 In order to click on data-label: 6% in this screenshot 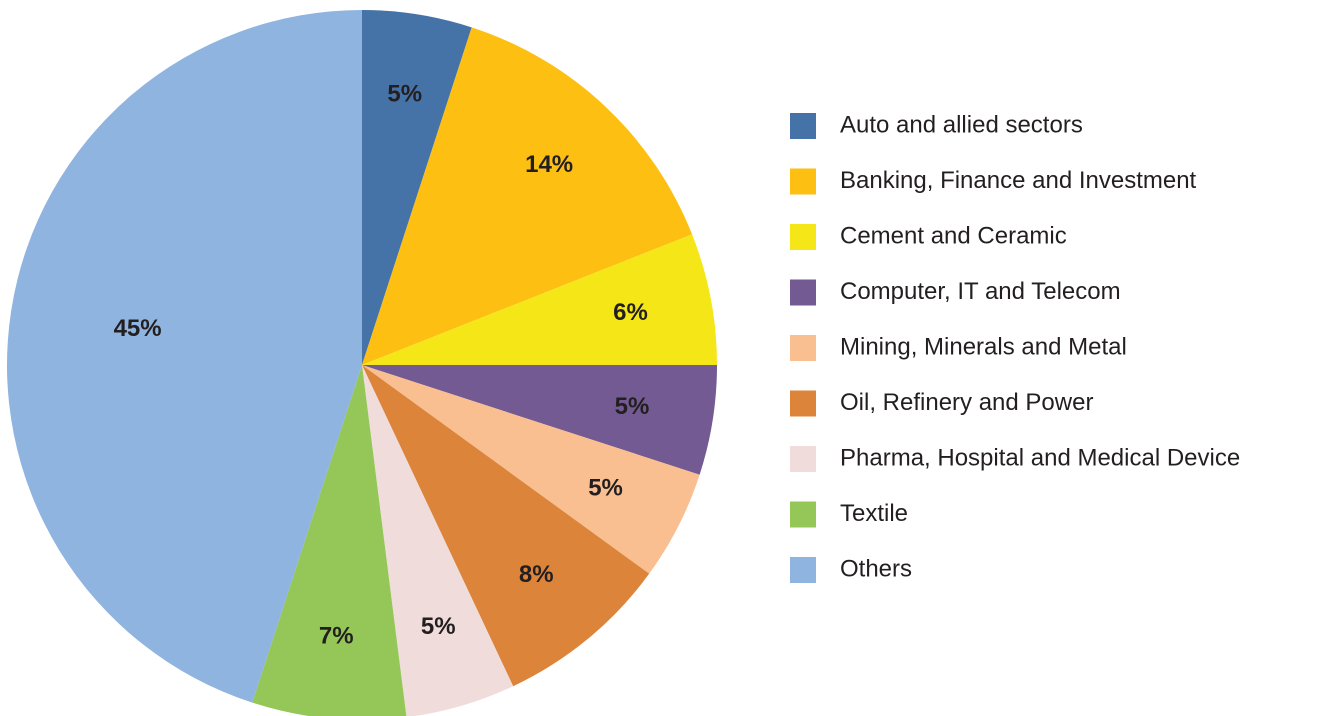, I will do `click(630, 312)`.